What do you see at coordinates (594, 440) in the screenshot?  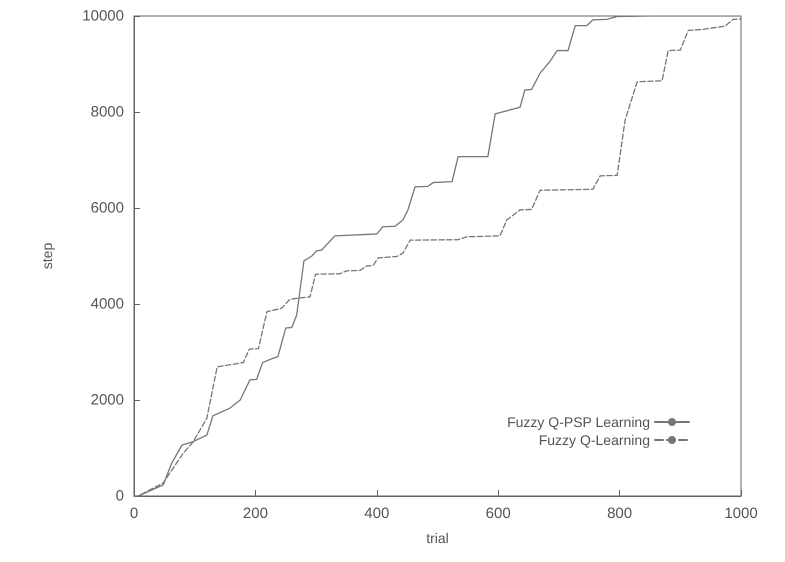 I see `legend-label: Fuzzy Q-Learning` at bounding box center [594, 440].